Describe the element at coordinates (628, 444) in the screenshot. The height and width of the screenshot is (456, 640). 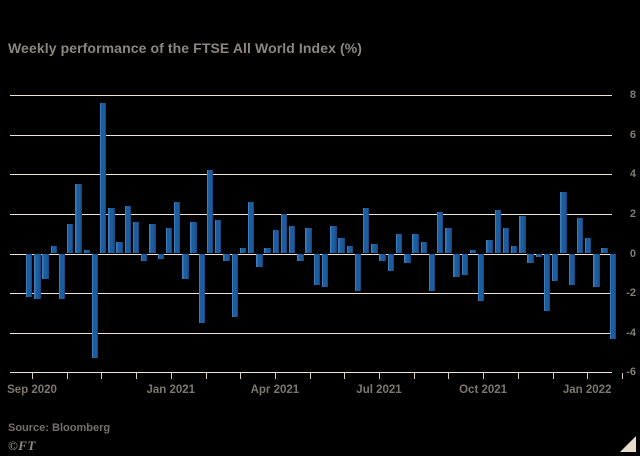
I see `resize-corner-icon` at that location.